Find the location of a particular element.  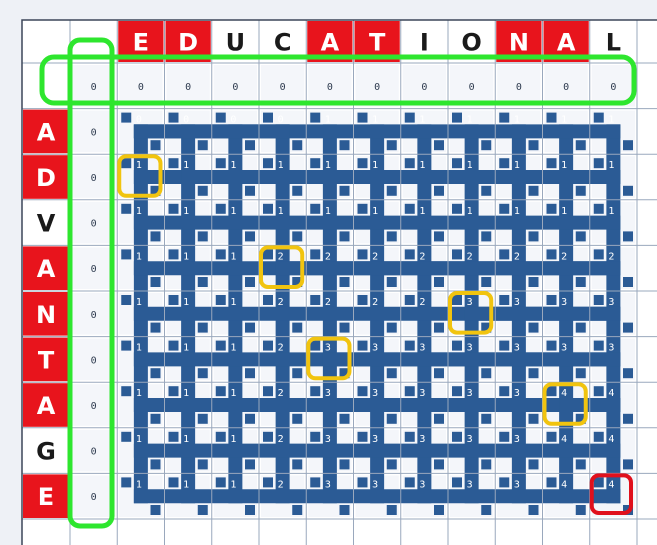

table-cell is located at coordinates (472, 86).